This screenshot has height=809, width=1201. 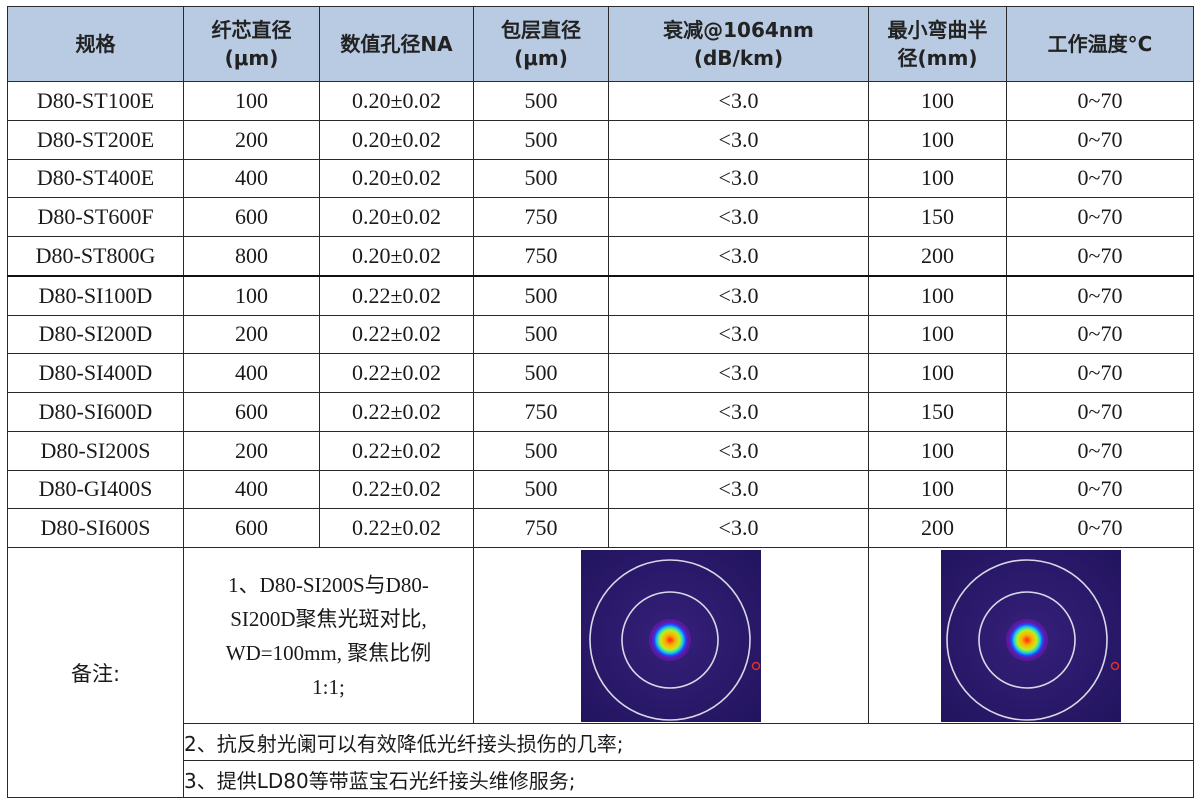 What do you see at coordinates (328, 618) in the screenshot?
I see `remark-note-1-line: SI200D聚焦光斑对比,` at bounding box center [328, 618].